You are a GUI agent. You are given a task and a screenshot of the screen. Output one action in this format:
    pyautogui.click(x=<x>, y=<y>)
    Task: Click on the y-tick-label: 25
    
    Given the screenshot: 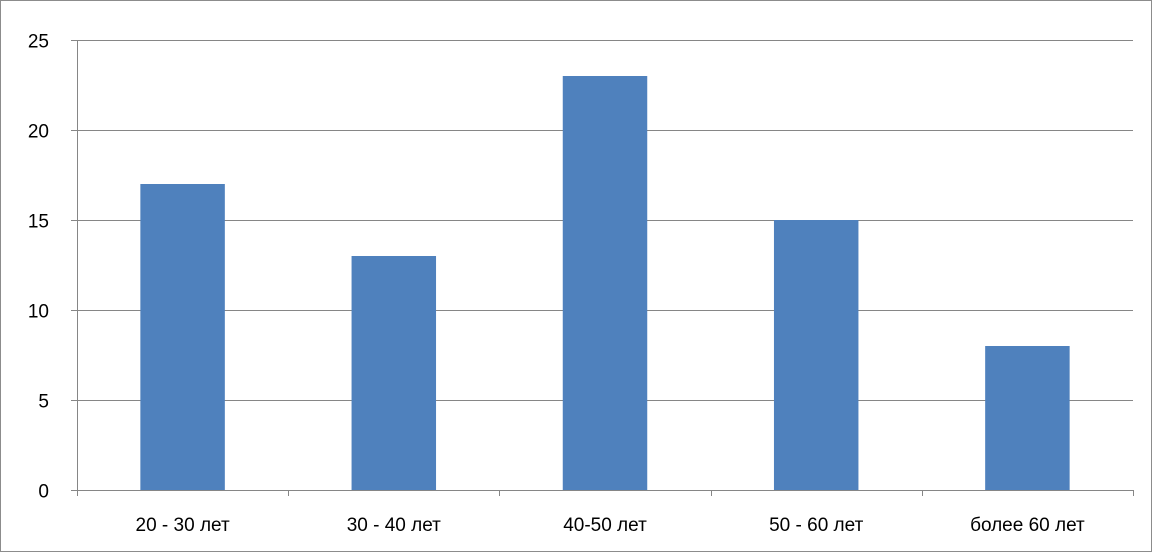 What is the action you would take?
    pyautogui.click(x=38, y=42)
    